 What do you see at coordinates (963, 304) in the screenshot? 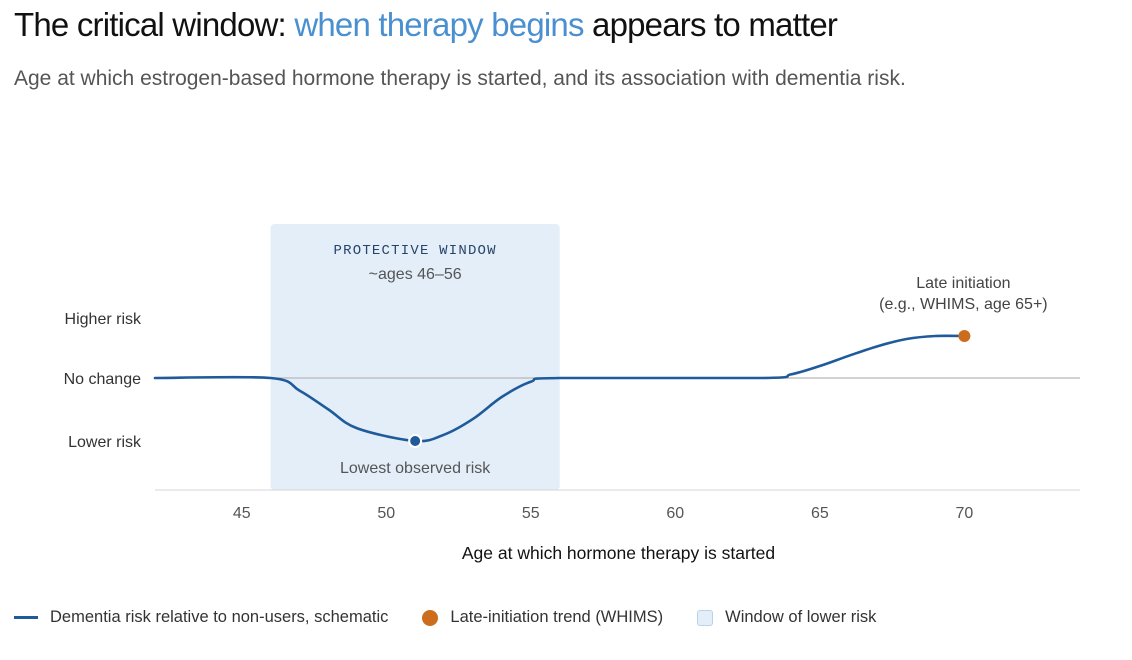
I see `late-initiation-label: (e.g., WHIMS, age 65+)` at bounding box center [963, 304].